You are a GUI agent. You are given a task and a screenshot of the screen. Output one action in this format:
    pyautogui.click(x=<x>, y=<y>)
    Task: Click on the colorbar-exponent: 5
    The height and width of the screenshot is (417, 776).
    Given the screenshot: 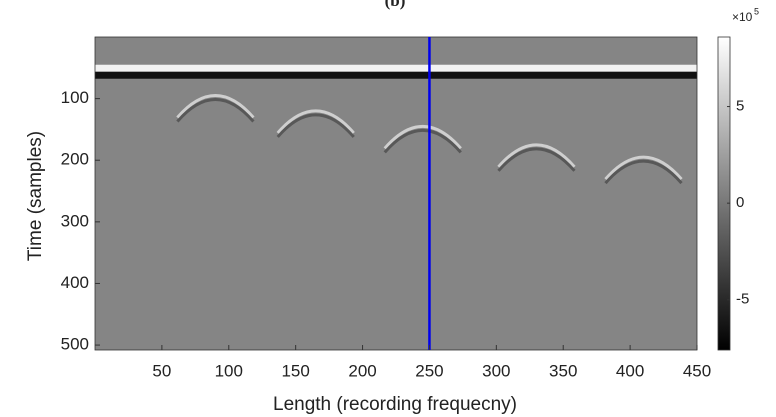 What is the action you would take?
    pyautogui.click(x=756, y=11)
    